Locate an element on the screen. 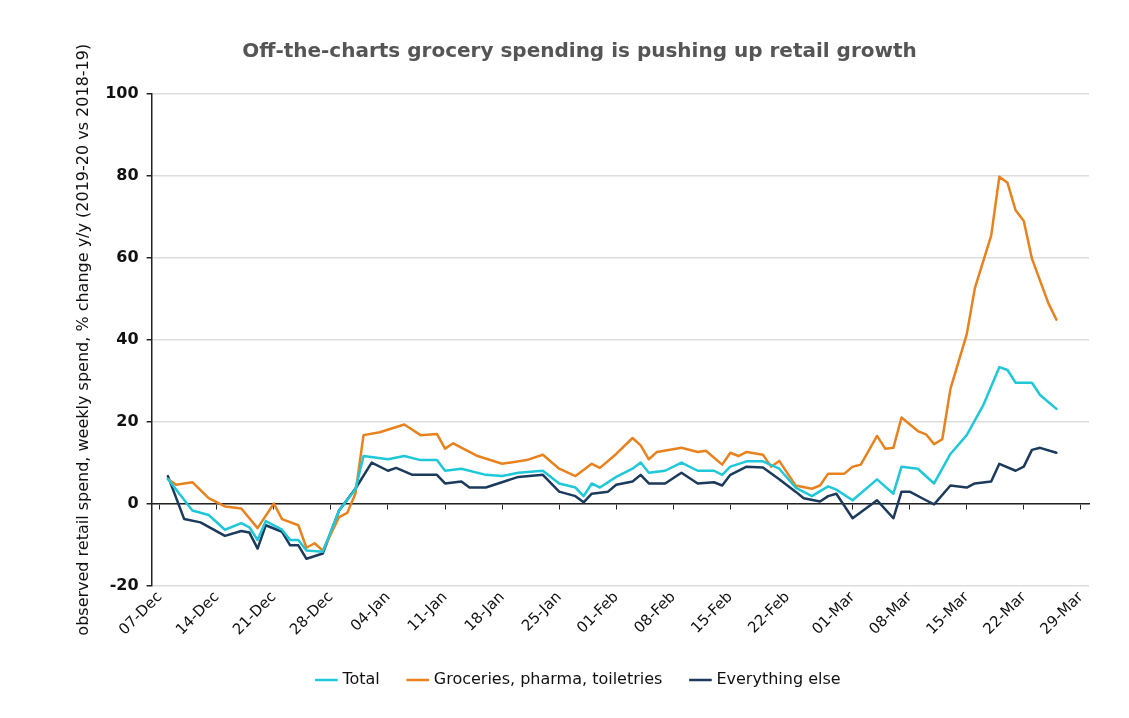 The width and height of the screenshot is (1129, 718). y-tick-label: 100 is located at coordinates (122, 93).